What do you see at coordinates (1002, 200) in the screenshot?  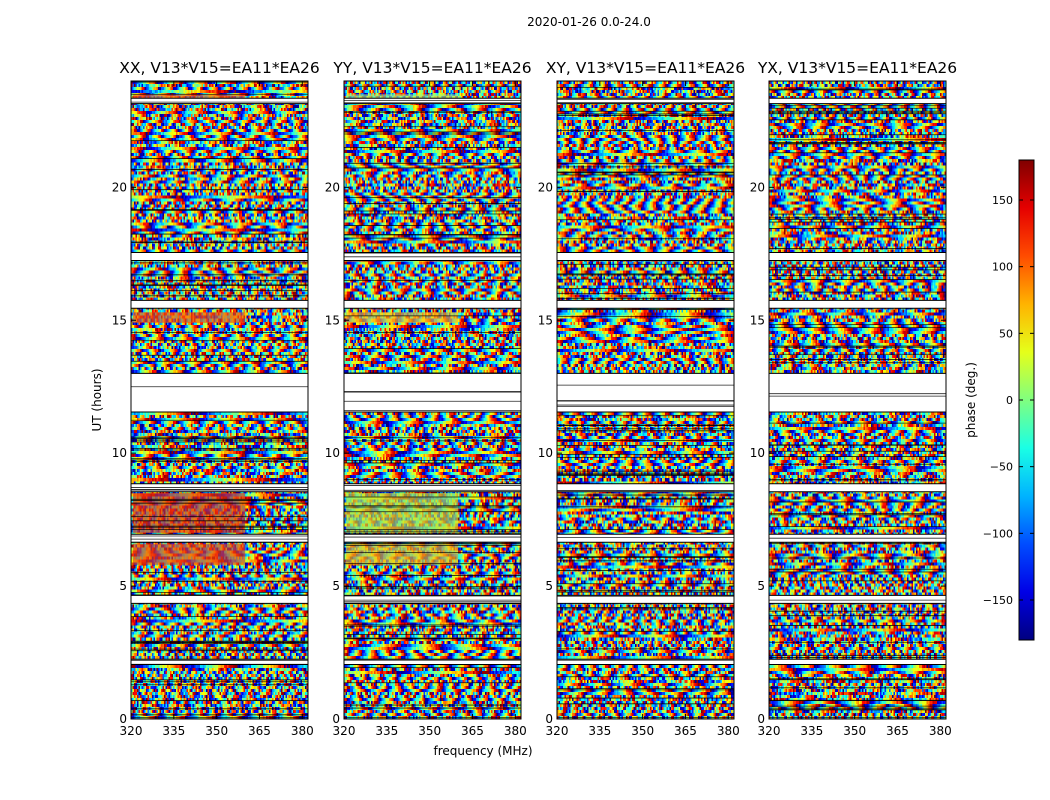 I see `colorbar-tick-label: 150` at bounding box center [1002, 200].